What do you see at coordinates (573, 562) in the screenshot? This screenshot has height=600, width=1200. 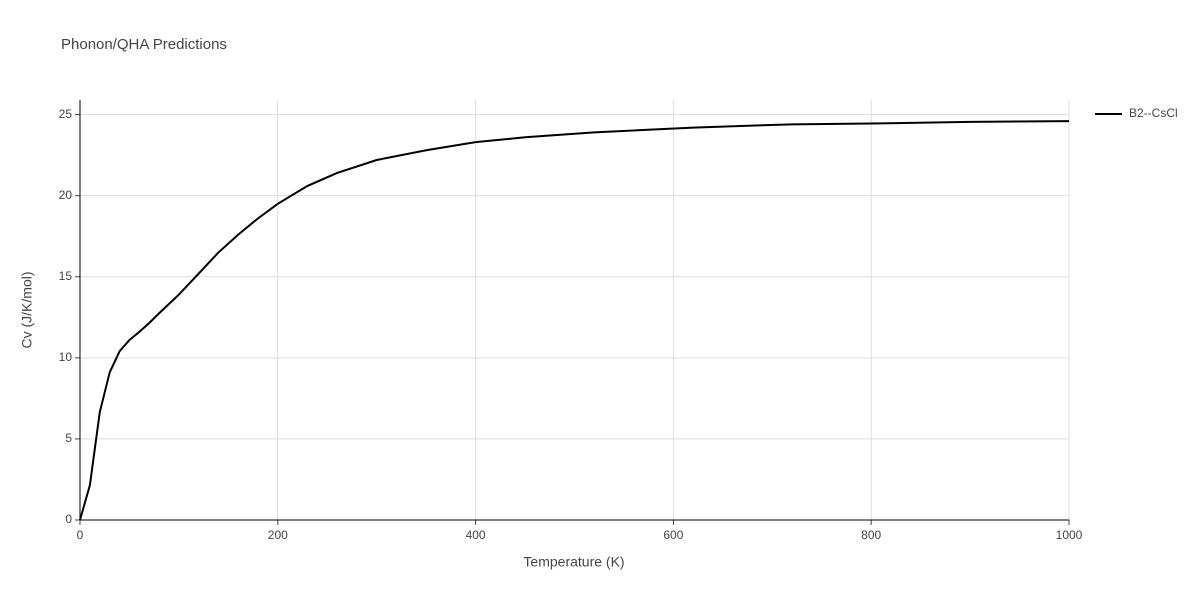 I see `x-axis-title: Temperature (K)` at bounding box center [573, 562].